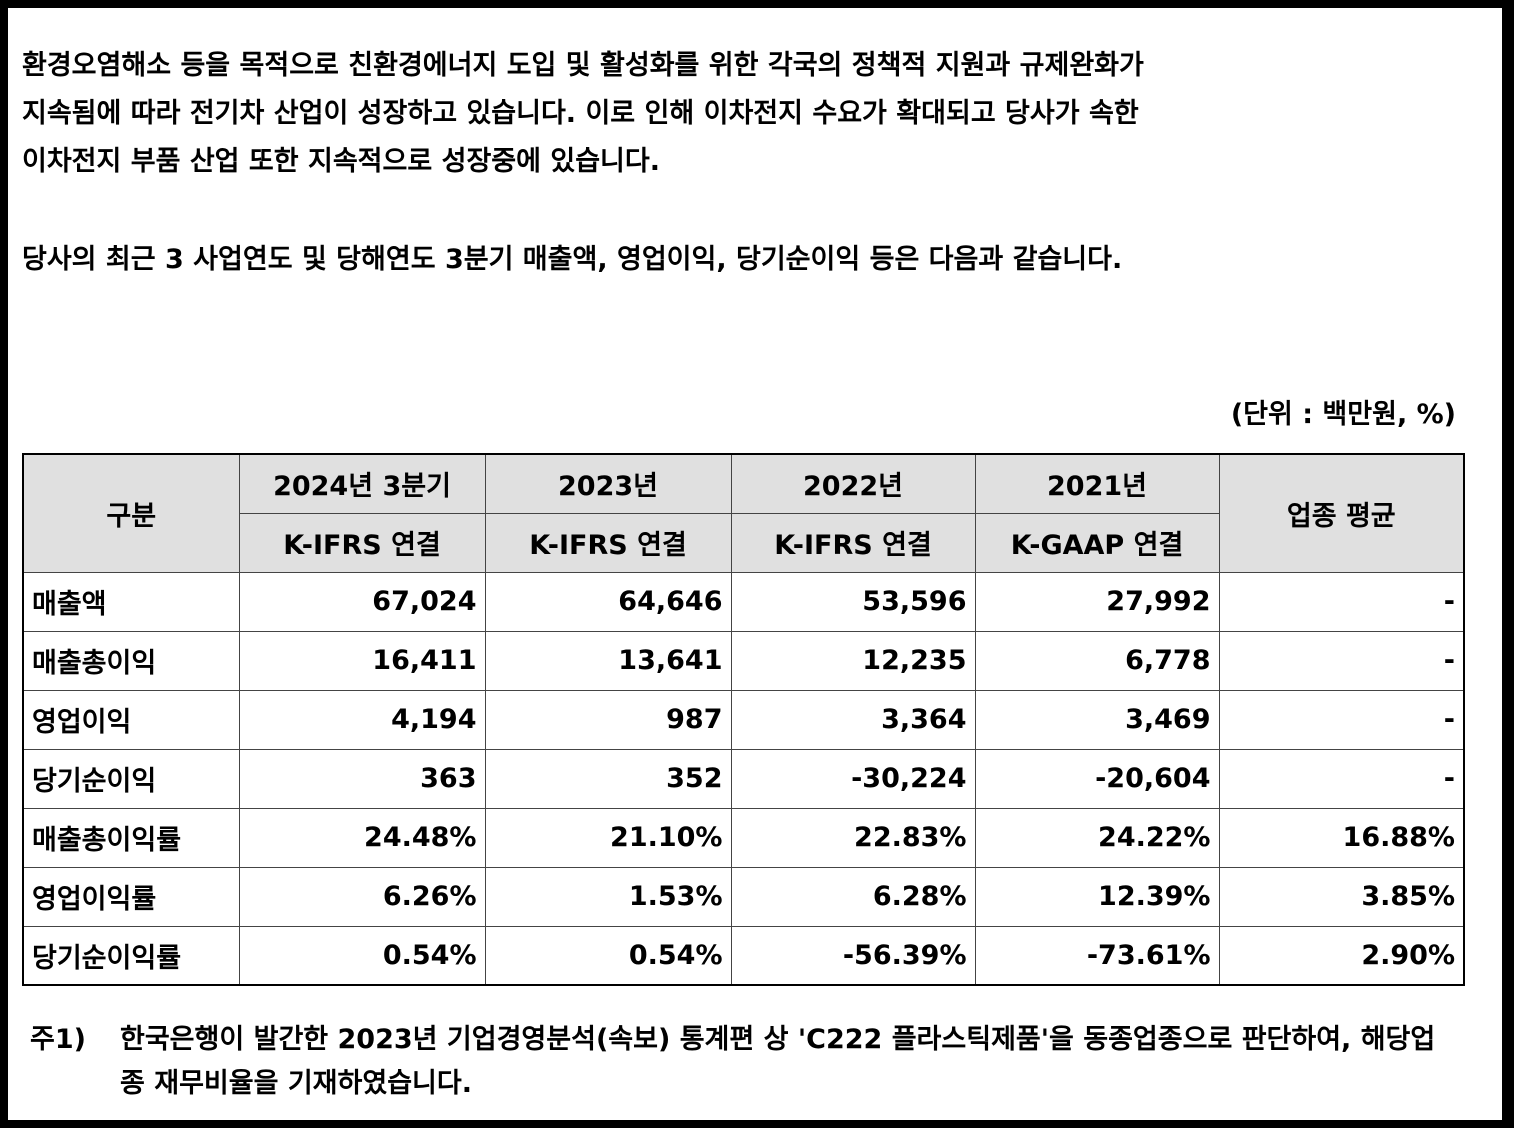 This screenshot has width=1514, height=1128. I want to click on header-period-basis: K-GAAP 연결, so click(1097, 542).